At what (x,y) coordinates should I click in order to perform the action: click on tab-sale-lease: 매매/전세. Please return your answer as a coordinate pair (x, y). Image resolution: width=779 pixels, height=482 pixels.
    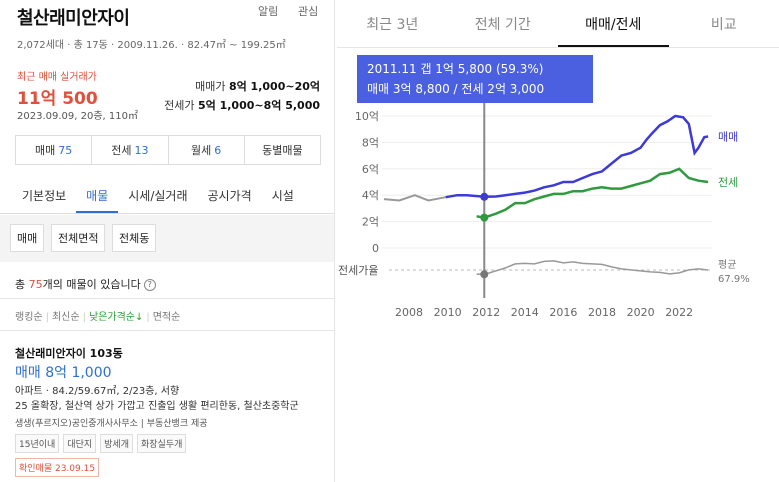
    Looking at the image, I should click on (613, 23).